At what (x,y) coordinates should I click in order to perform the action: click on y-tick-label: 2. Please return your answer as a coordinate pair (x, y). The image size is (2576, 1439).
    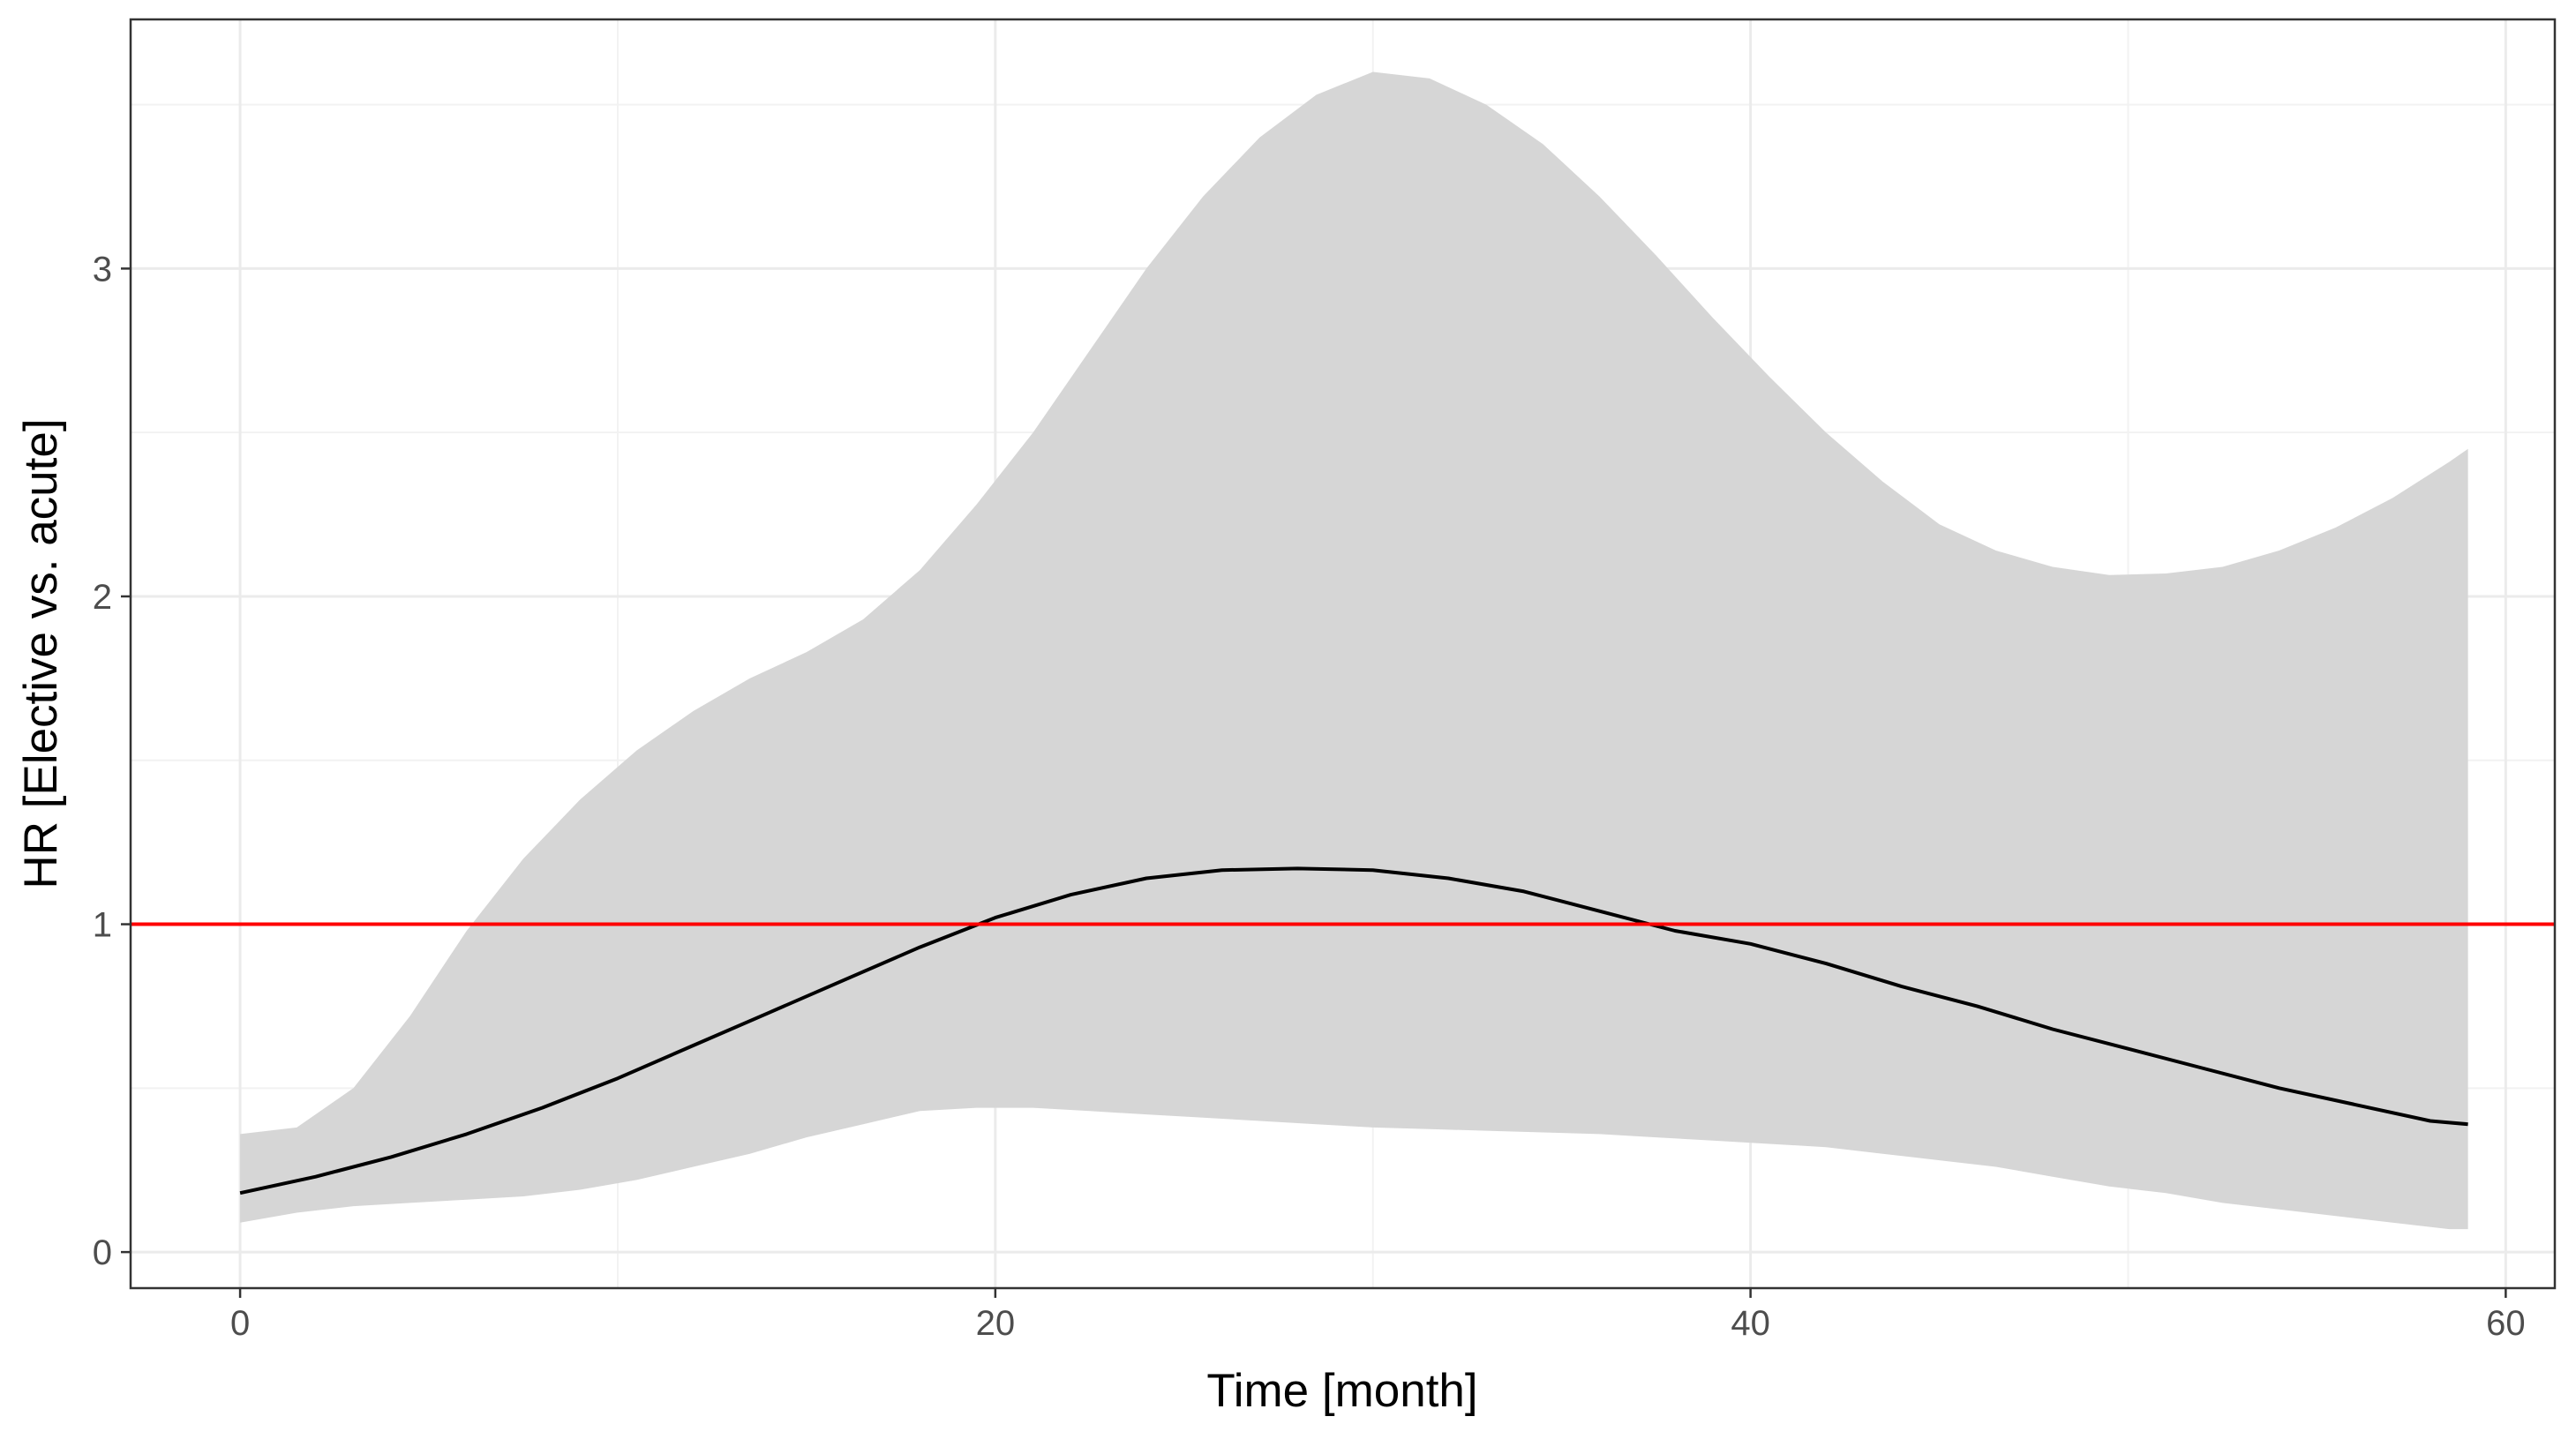
    Looking at the image, I should click on (102, 598).